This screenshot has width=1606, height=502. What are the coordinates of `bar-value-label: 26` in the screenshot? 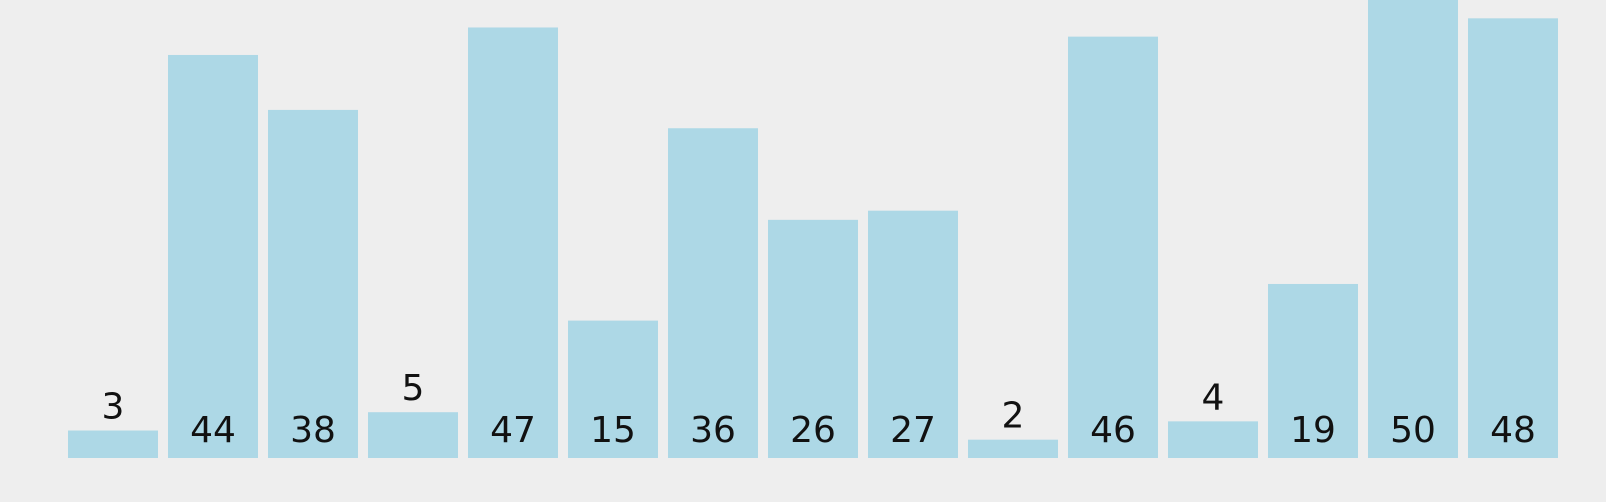 It's located at (813, 430).